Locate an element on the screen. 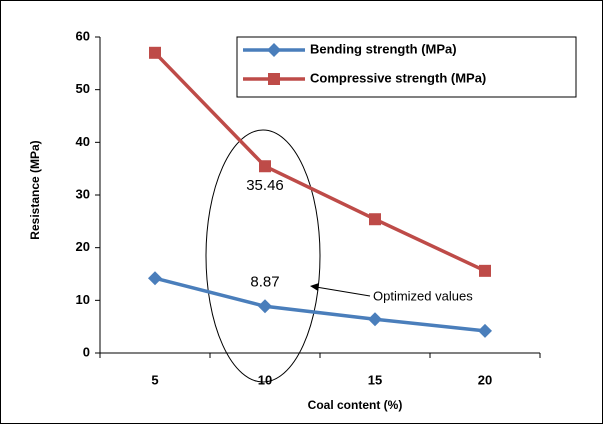 The image size is (604, 425). data-label: 8.87 is located at coordinates (264, 281).